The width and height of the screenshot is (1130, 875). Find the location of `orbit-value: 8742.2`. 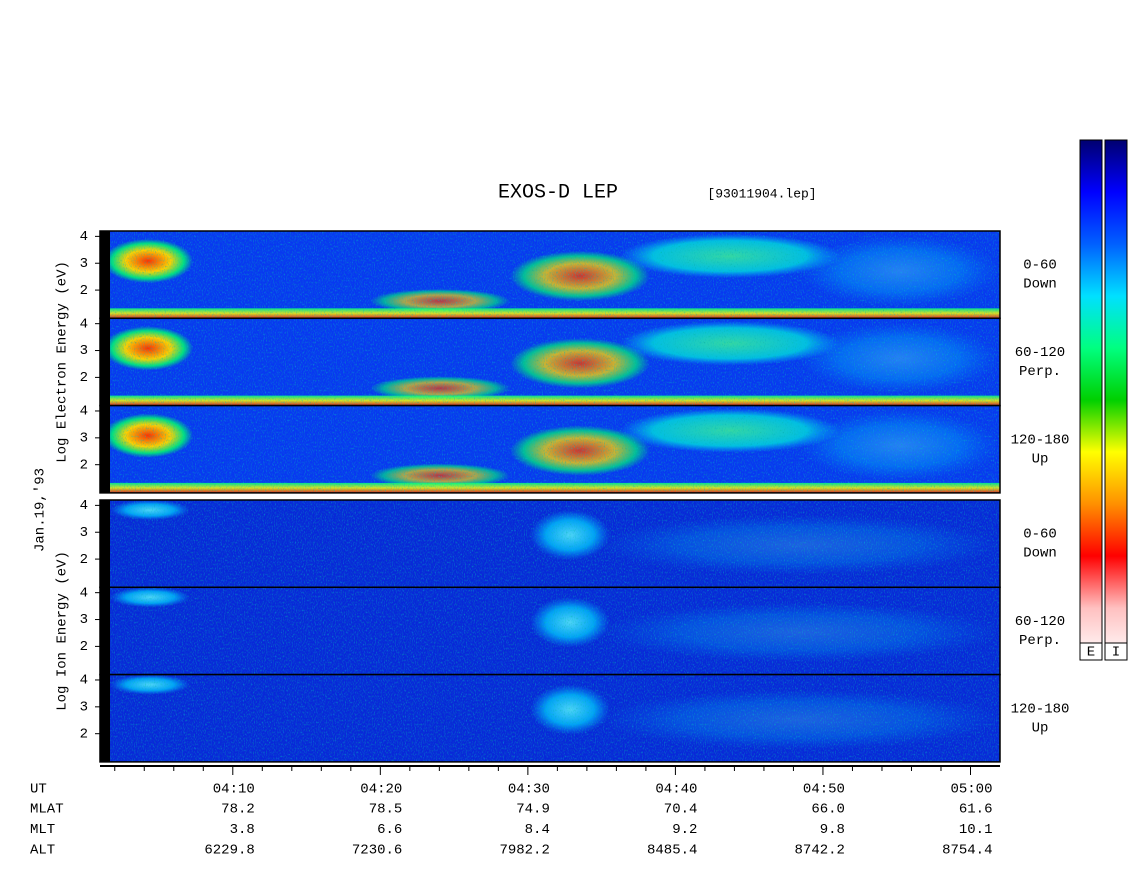

orbit-value: 8742.2 is located at coordinates (820, 851).